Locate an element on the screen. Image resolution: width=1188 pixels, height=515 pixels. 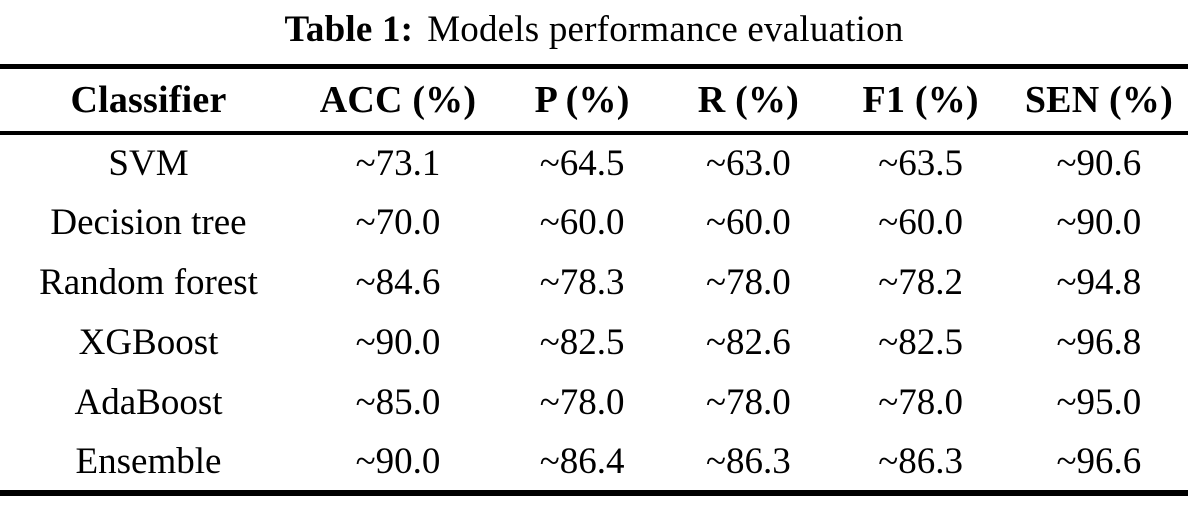
cell-classifier: Decision tree is located at coordinates (148, 222).